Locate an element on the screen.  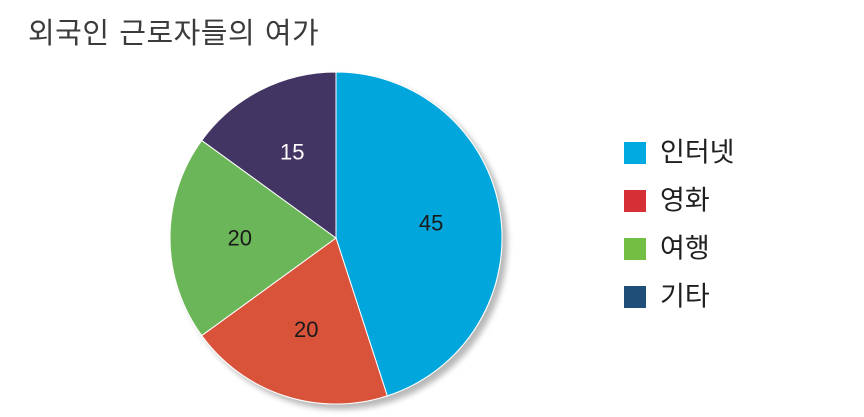
legend-label-2: 영화 is located at coordinates (685, 201).